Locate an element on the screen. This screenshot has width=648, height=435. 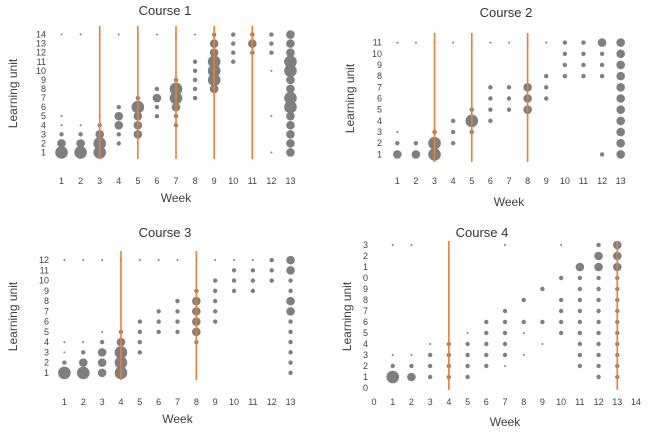
y-tick-label: 4 is located at coordinates (46, 342).